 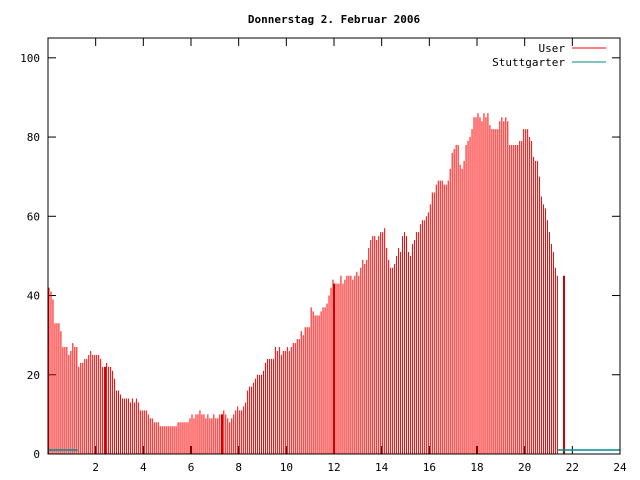 I want to click on x-tick-label: 24, so click(x=620, y=467).